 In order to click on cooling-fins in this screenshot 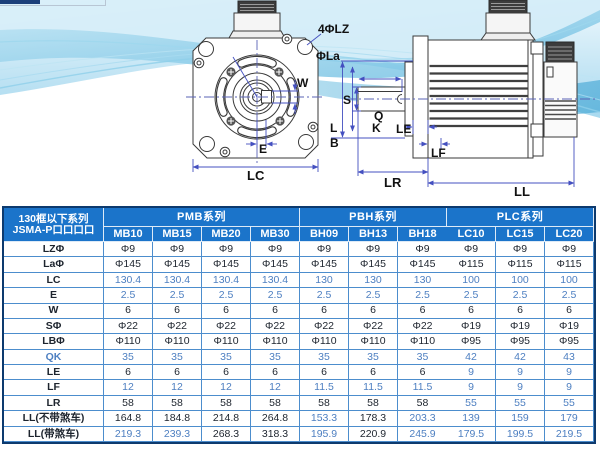, I will do `click(478, 96)`.